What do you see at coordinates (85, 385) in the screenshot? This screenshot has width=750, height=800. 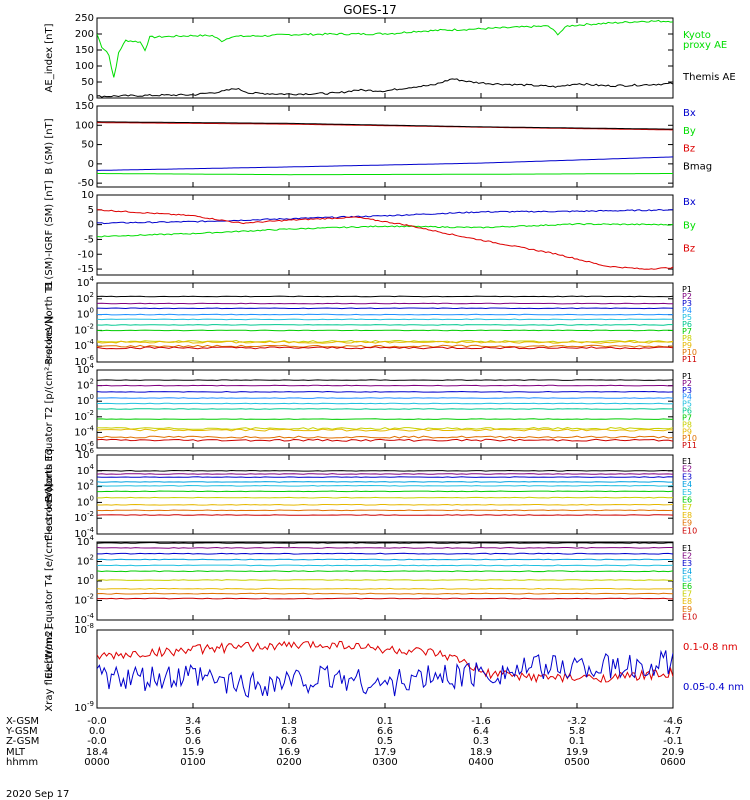 I see `y-tick-label: 102` at bounding box center [85, 385].